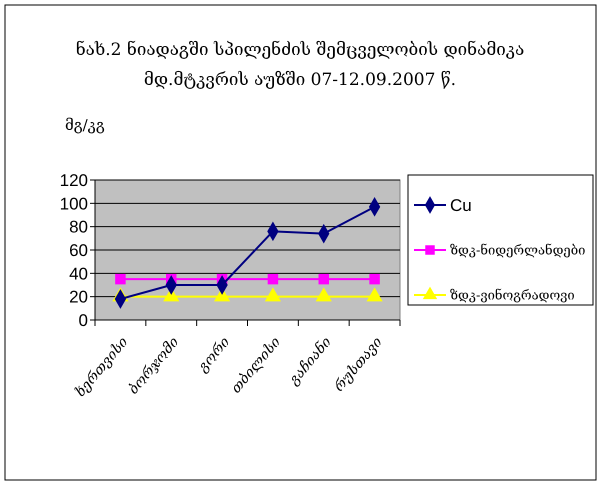  What do you see at coordinates (74, 180) in the screenshot?
I see `y-tick-label: 120` at bounding box center [74, 180].